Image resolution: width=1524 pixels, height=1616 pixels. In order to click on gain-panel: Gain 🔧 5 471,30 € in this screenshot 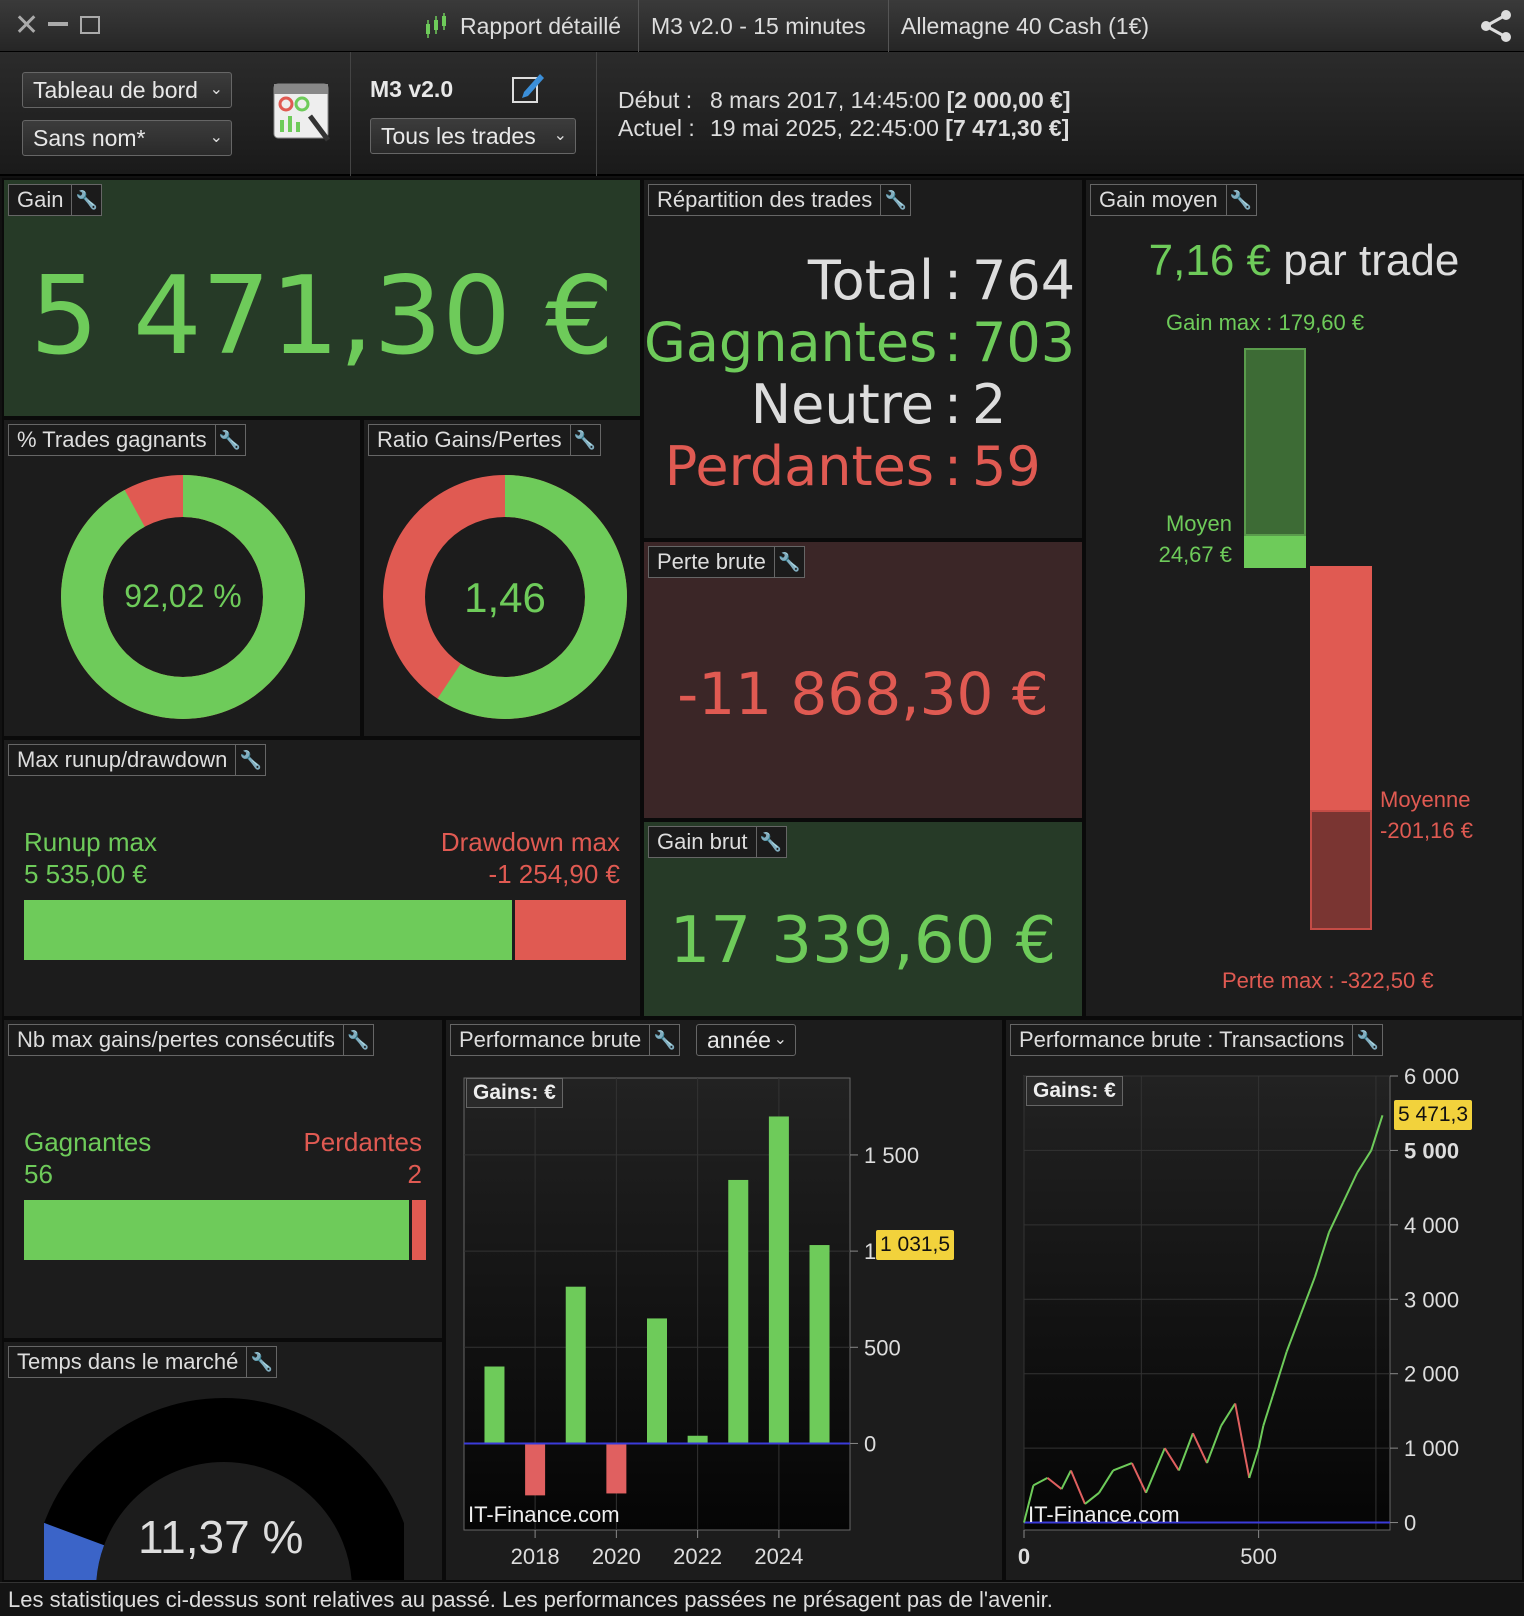, I will do `click(322, 298)`.